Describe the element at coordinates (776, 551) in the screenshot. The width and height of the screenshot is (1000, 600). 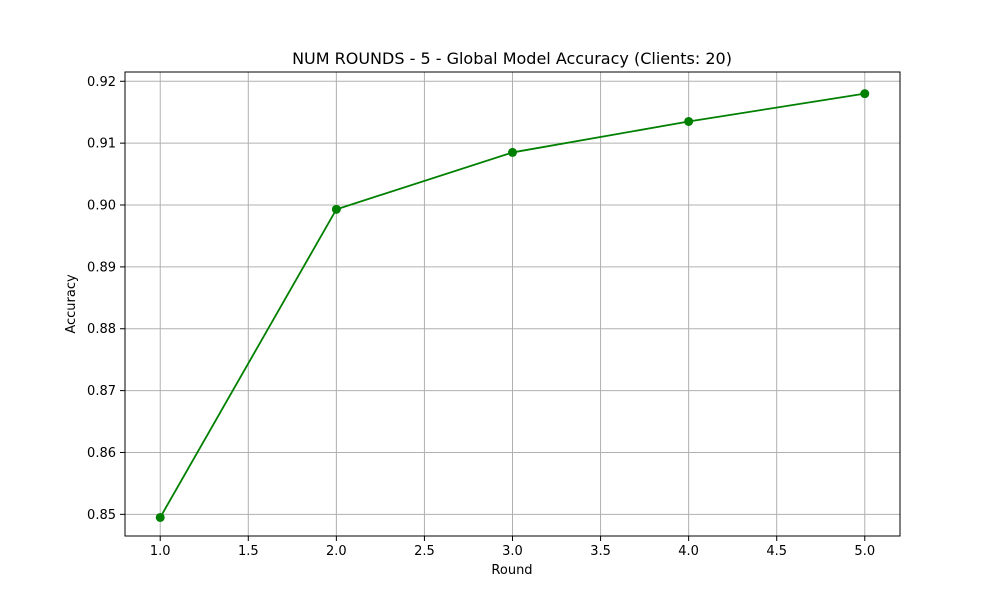
I see `x-tick-label: 4.5` at that location.